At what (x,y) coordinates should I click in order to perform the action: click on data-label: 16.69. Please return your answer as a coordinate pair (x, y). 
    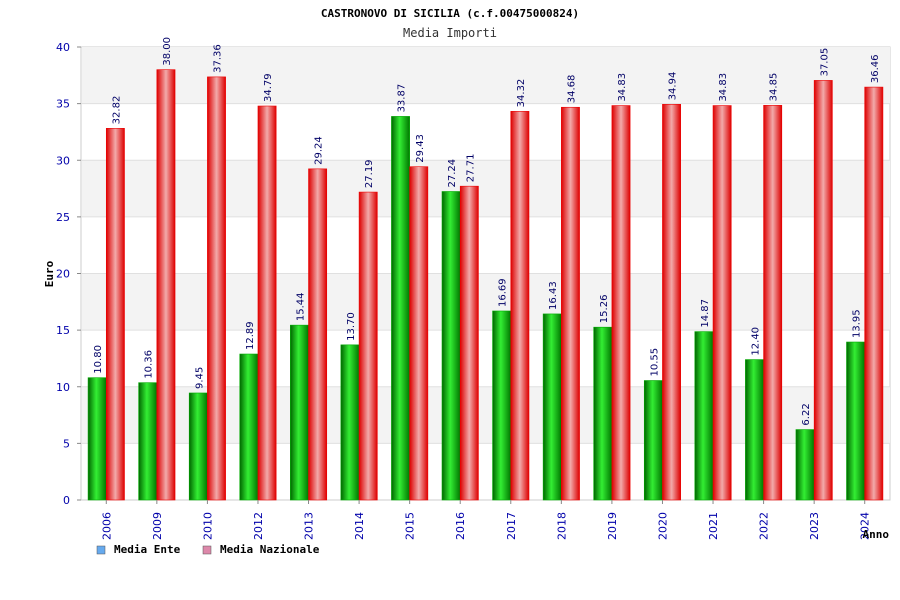
    Looking at the image, I should click on (503, 292).